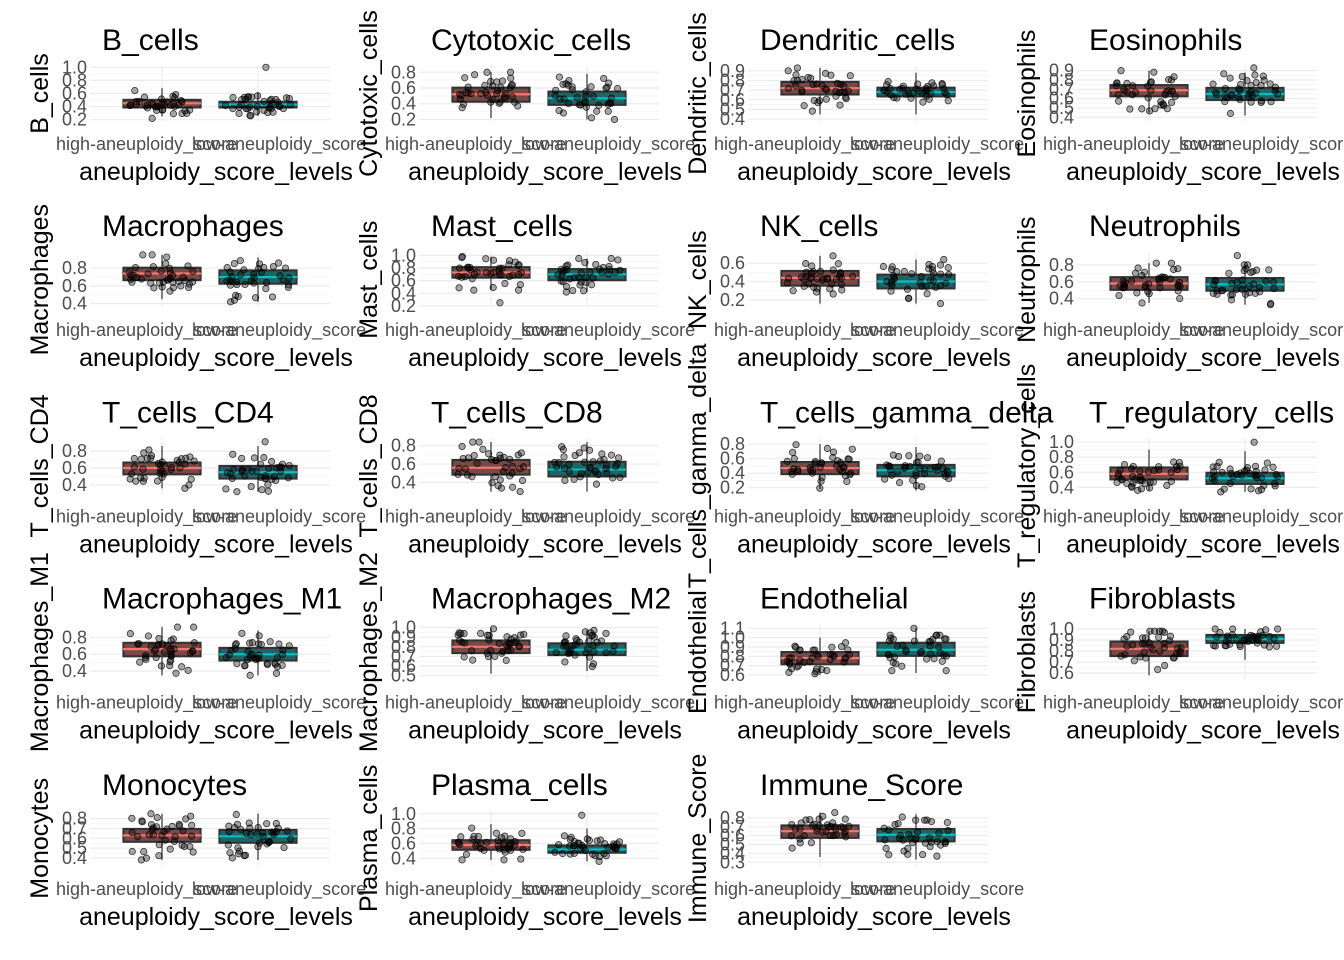  What do you see at coordinates (857, 40) in the screenshot?
I see `panel-title: Dendritic_cells` at bounding box center [857, 40].